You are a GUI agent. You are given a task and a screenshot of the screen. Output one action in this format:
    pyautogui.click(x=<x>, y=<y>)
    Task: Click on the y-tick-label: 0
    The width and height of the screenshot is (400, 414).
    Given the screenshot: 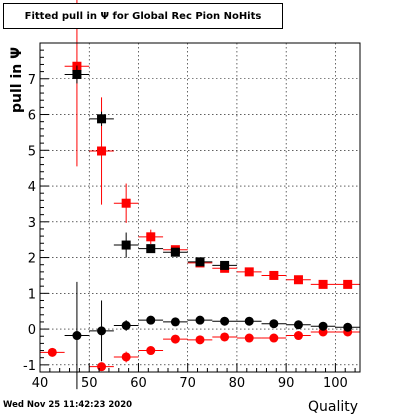 What is the action you would take?
    pyautogui.click(x=32, y=330)
    